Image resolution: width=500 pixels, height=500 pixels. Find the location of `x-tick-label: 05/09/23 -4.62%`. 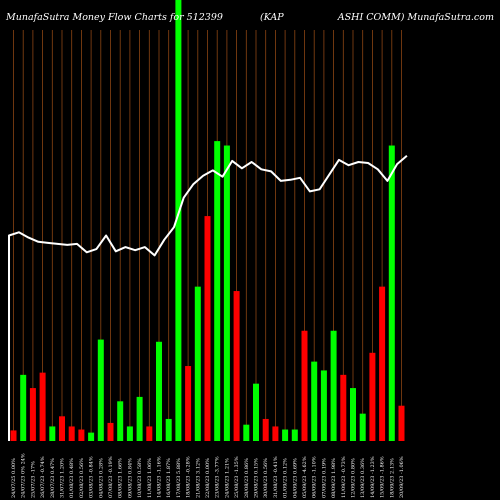

x-tick-label: 05/09/23 -4.62% is located at coordinates (305, 477).